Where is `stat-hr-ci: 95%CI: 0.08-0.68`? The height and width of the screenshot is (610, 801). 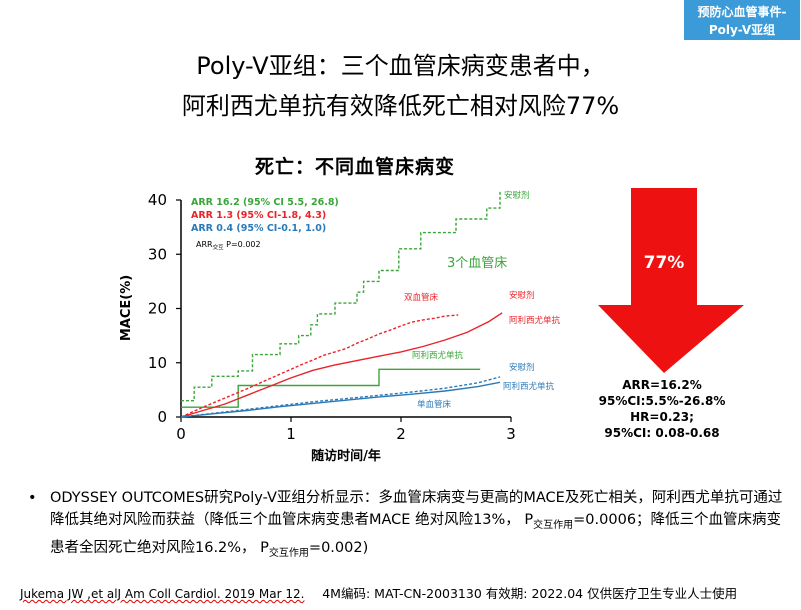 stat-hr-ci: 95%CI: 0.08-0.68 is located at coordinates (662, 433).